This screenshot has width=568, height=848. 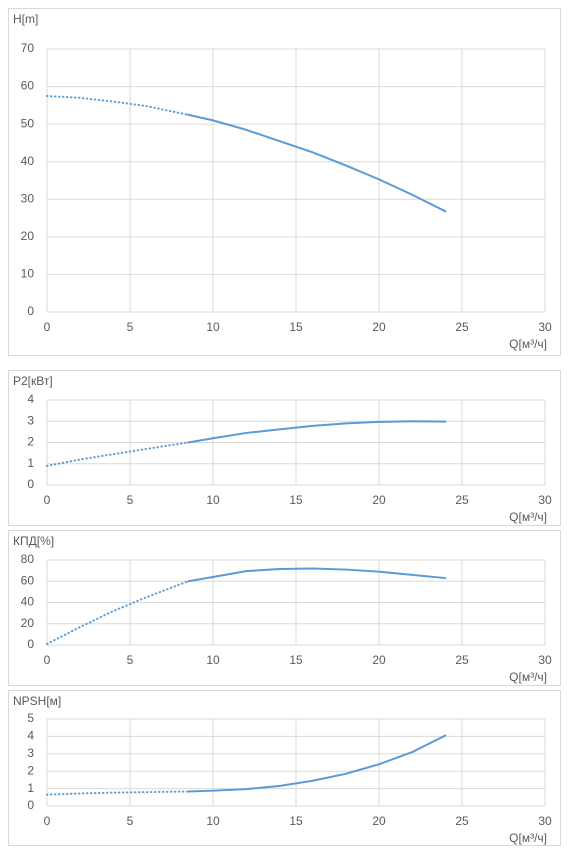 What do you see at coordinates (28, 198) in the screenshot?
I see `y-tick-label: 30` at bounding box center [28, 198].